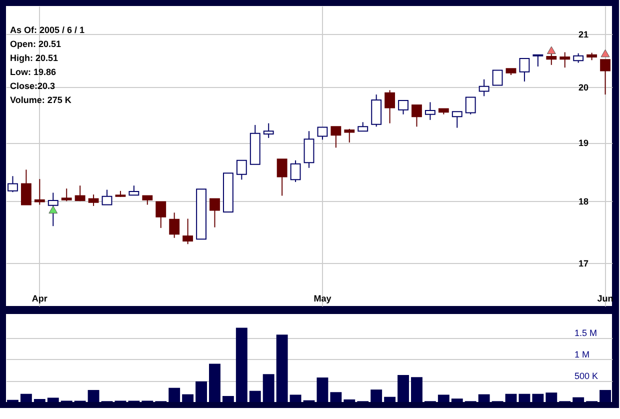 Image resolution: width=620 pixels, height=419 pixels. I want to click on y-tick-label: 17, so click(583, 263).